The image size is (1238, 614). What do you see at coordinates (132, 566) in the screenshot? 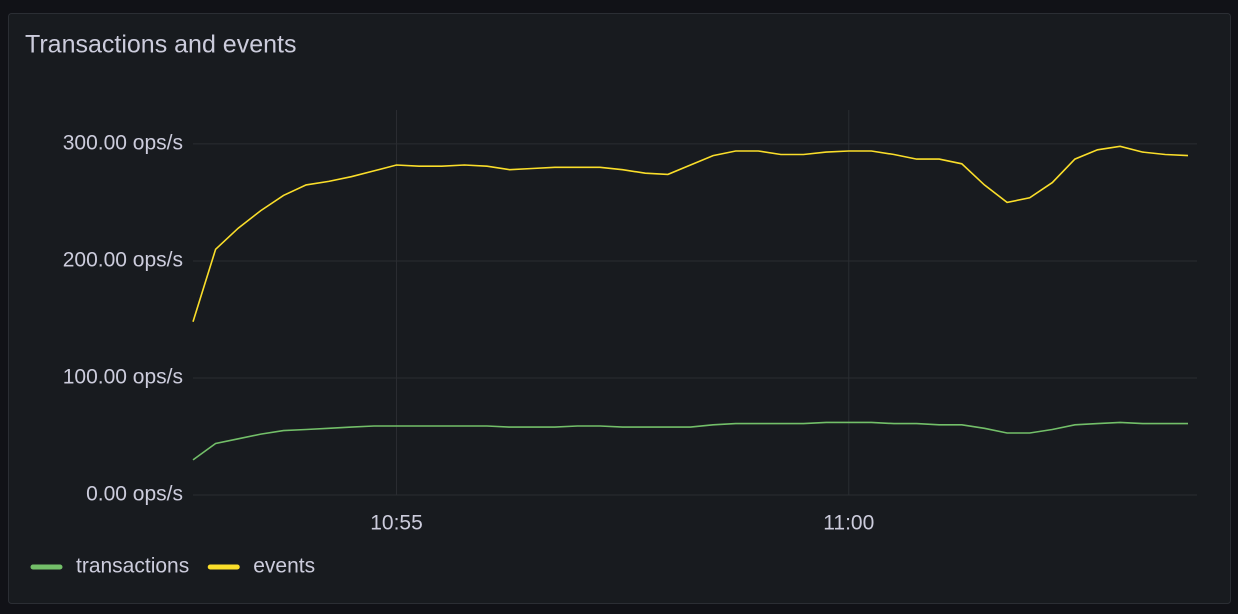
I see `legend-label: transactions` at bounding box center [132, 566].